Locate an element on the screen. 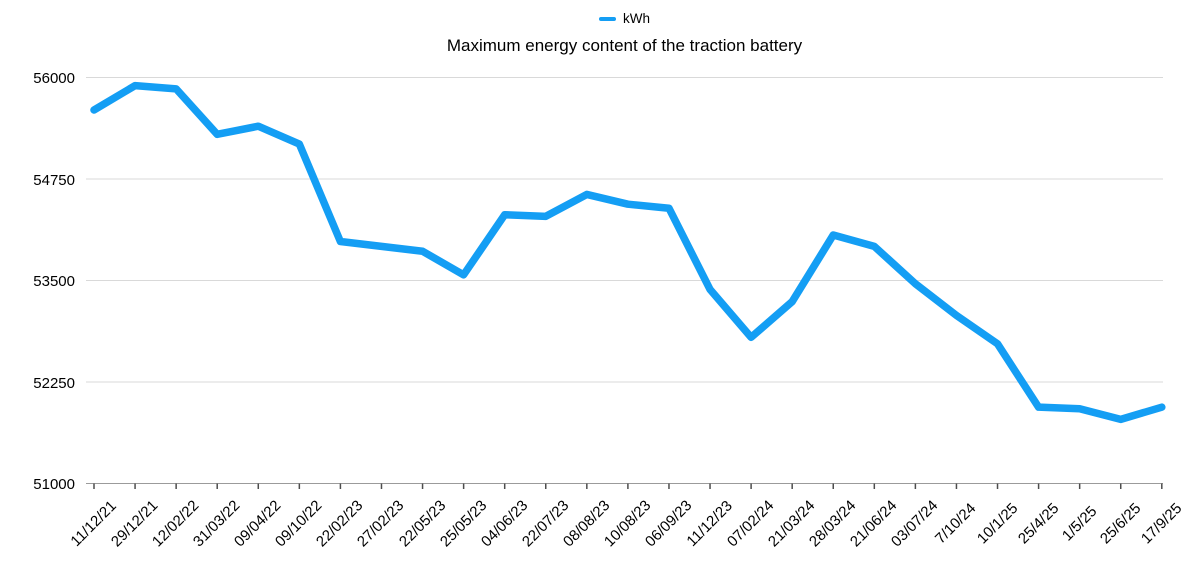  chart-legend: kWh is located at coordinates (624, 19).